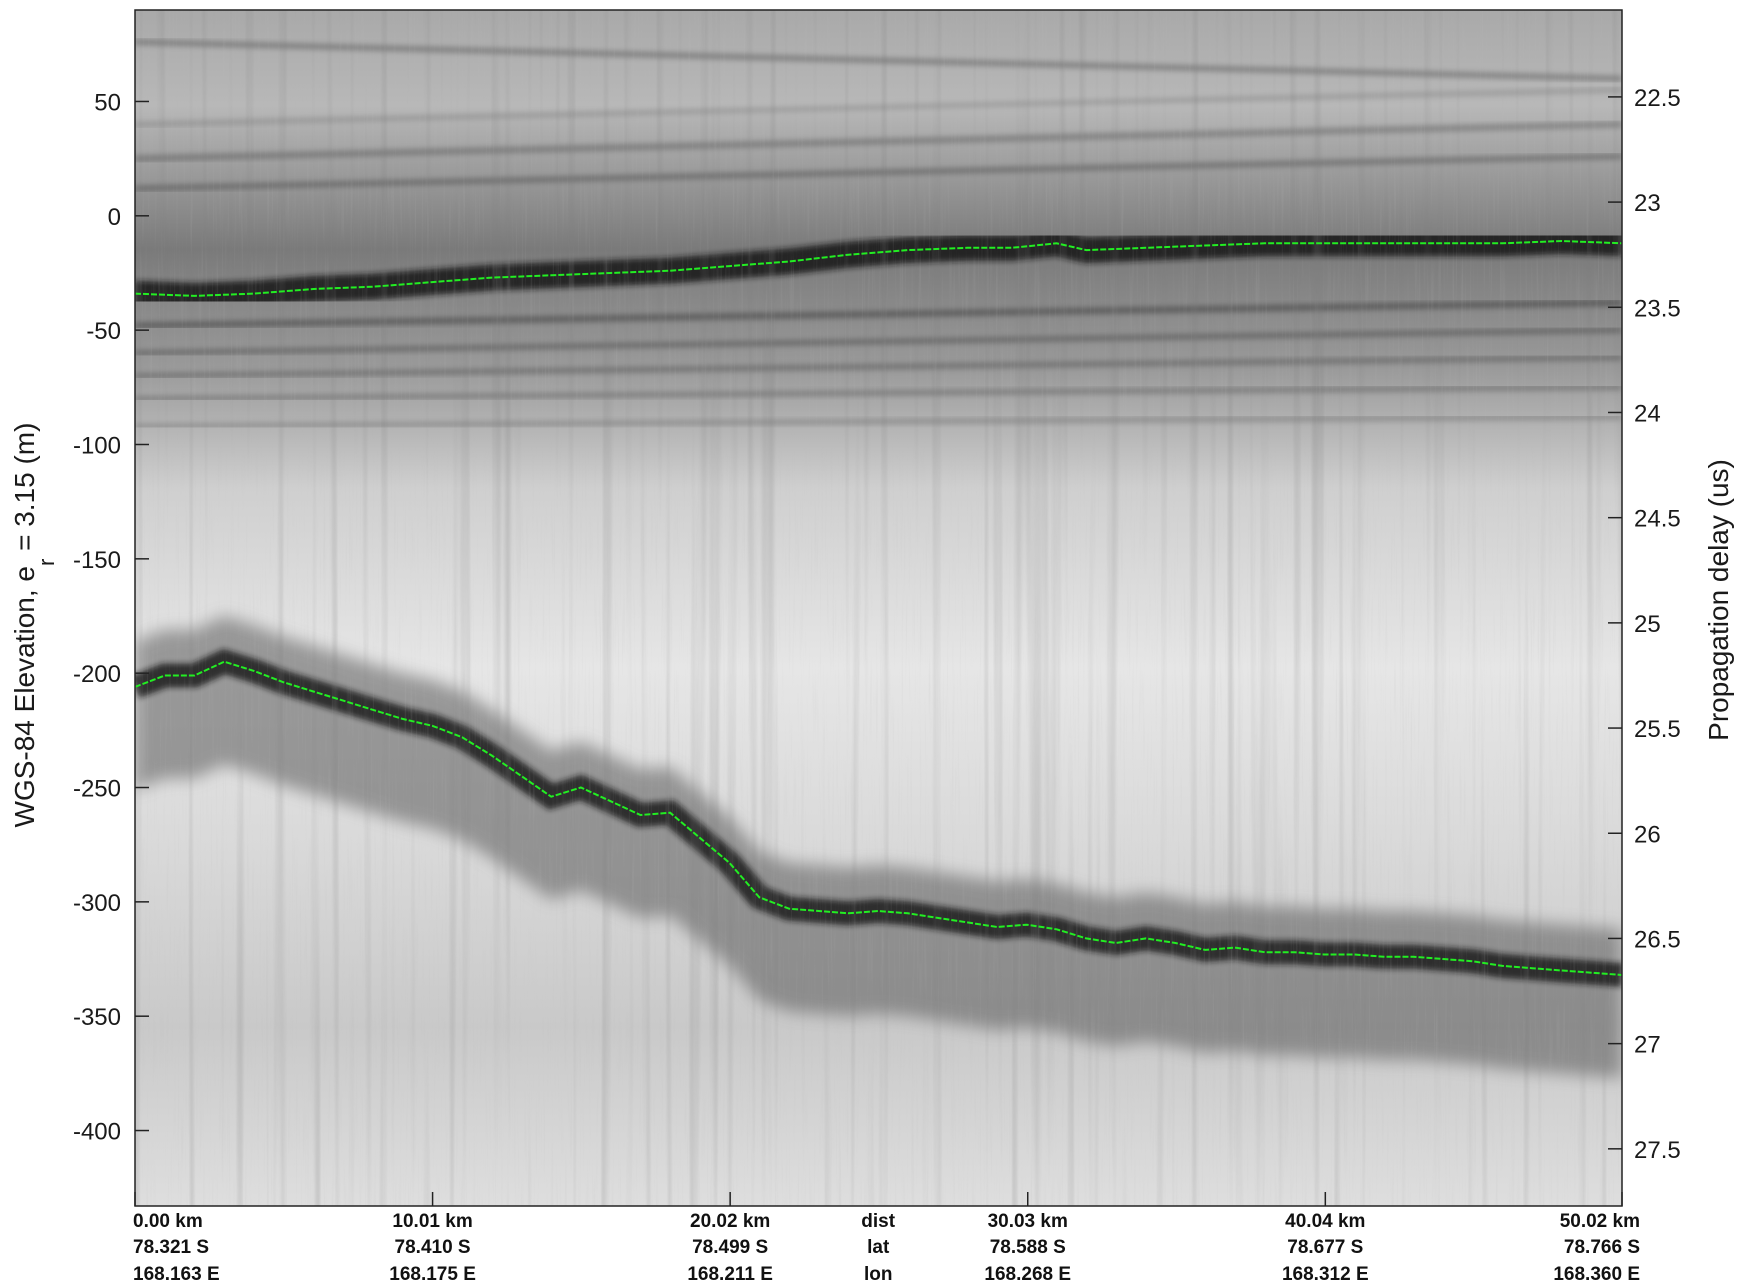  I want to click on right-tick-label: 23, so click(1647, 203).